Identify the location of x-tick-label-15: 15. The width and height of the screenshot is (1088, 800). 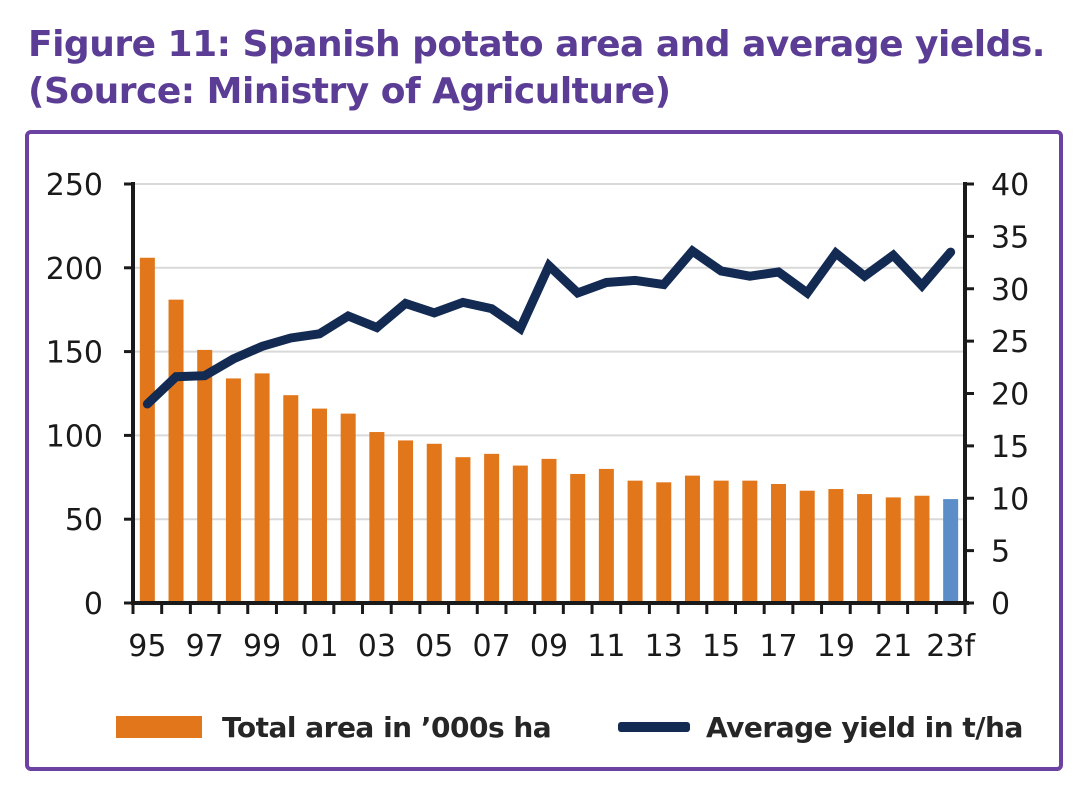
(721, 646).